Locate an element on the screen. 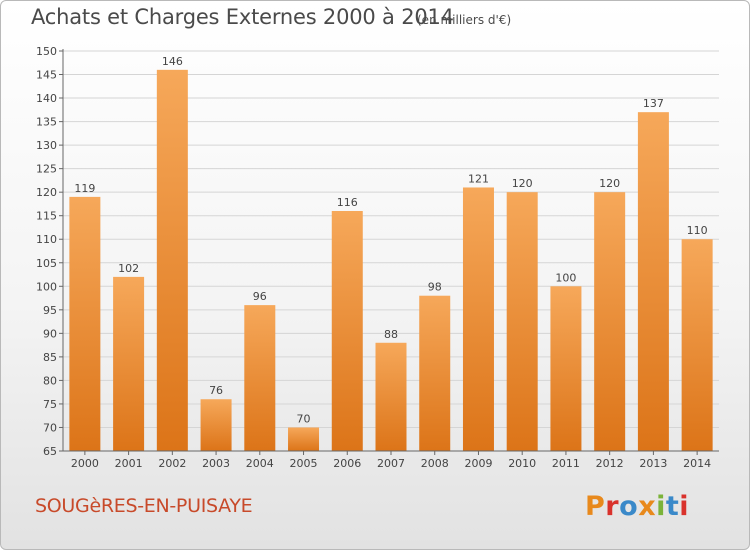 The height and width of the screenshot is (550, 750). bar-2005 is located at coordinates (304, 439).